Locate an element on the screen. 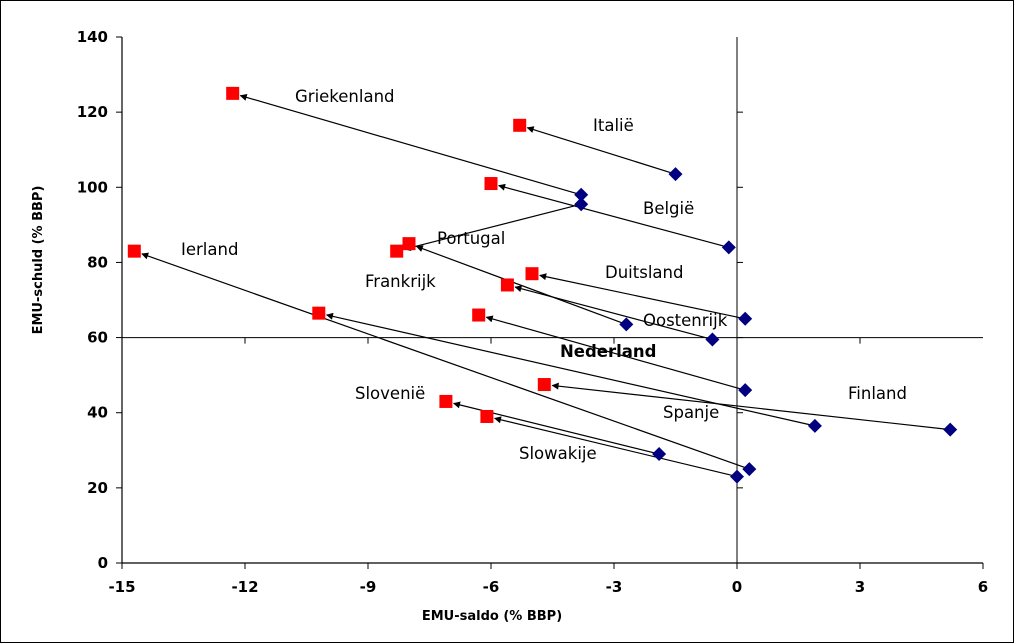 This screenshot has width=1014, height=643. diamond-marker-duitsland is located at coordinates (745, 318).